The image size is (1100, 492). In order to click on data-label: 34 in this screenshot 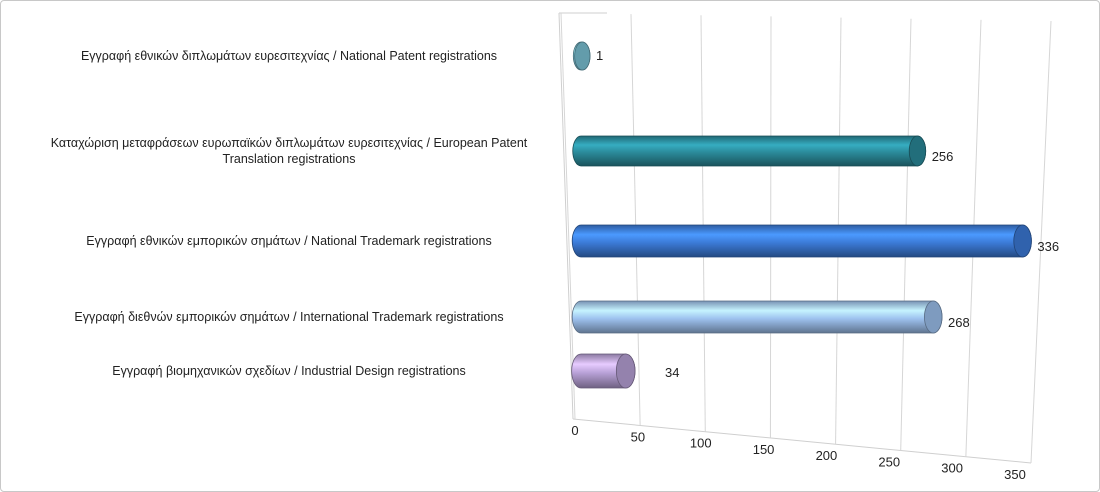, I will do `click(672, 372)`.